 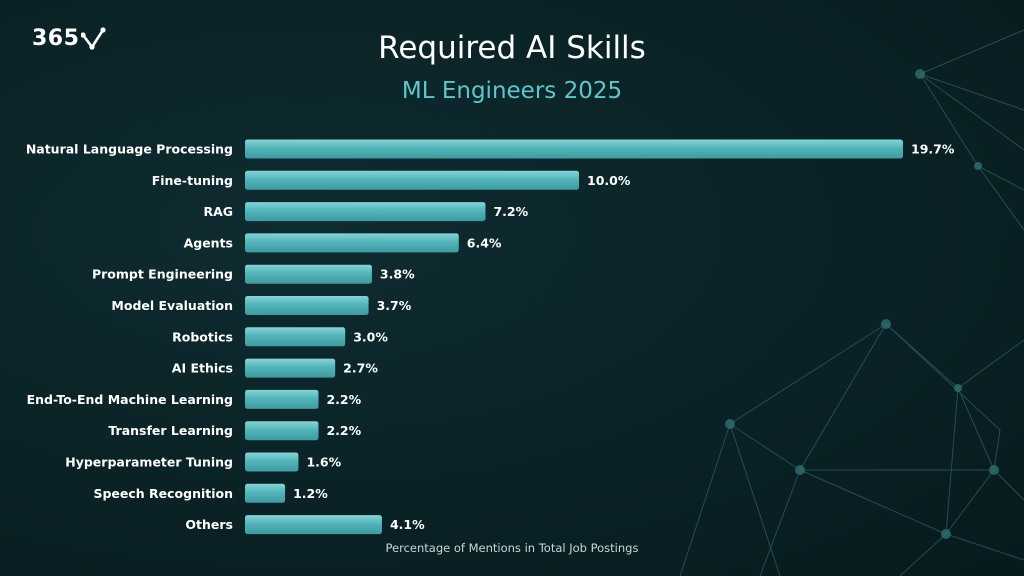 What do you see at coordinates (609, 180) in the screenshot?
I see `value-label: 10.0%` at bounding box center [609, 180].